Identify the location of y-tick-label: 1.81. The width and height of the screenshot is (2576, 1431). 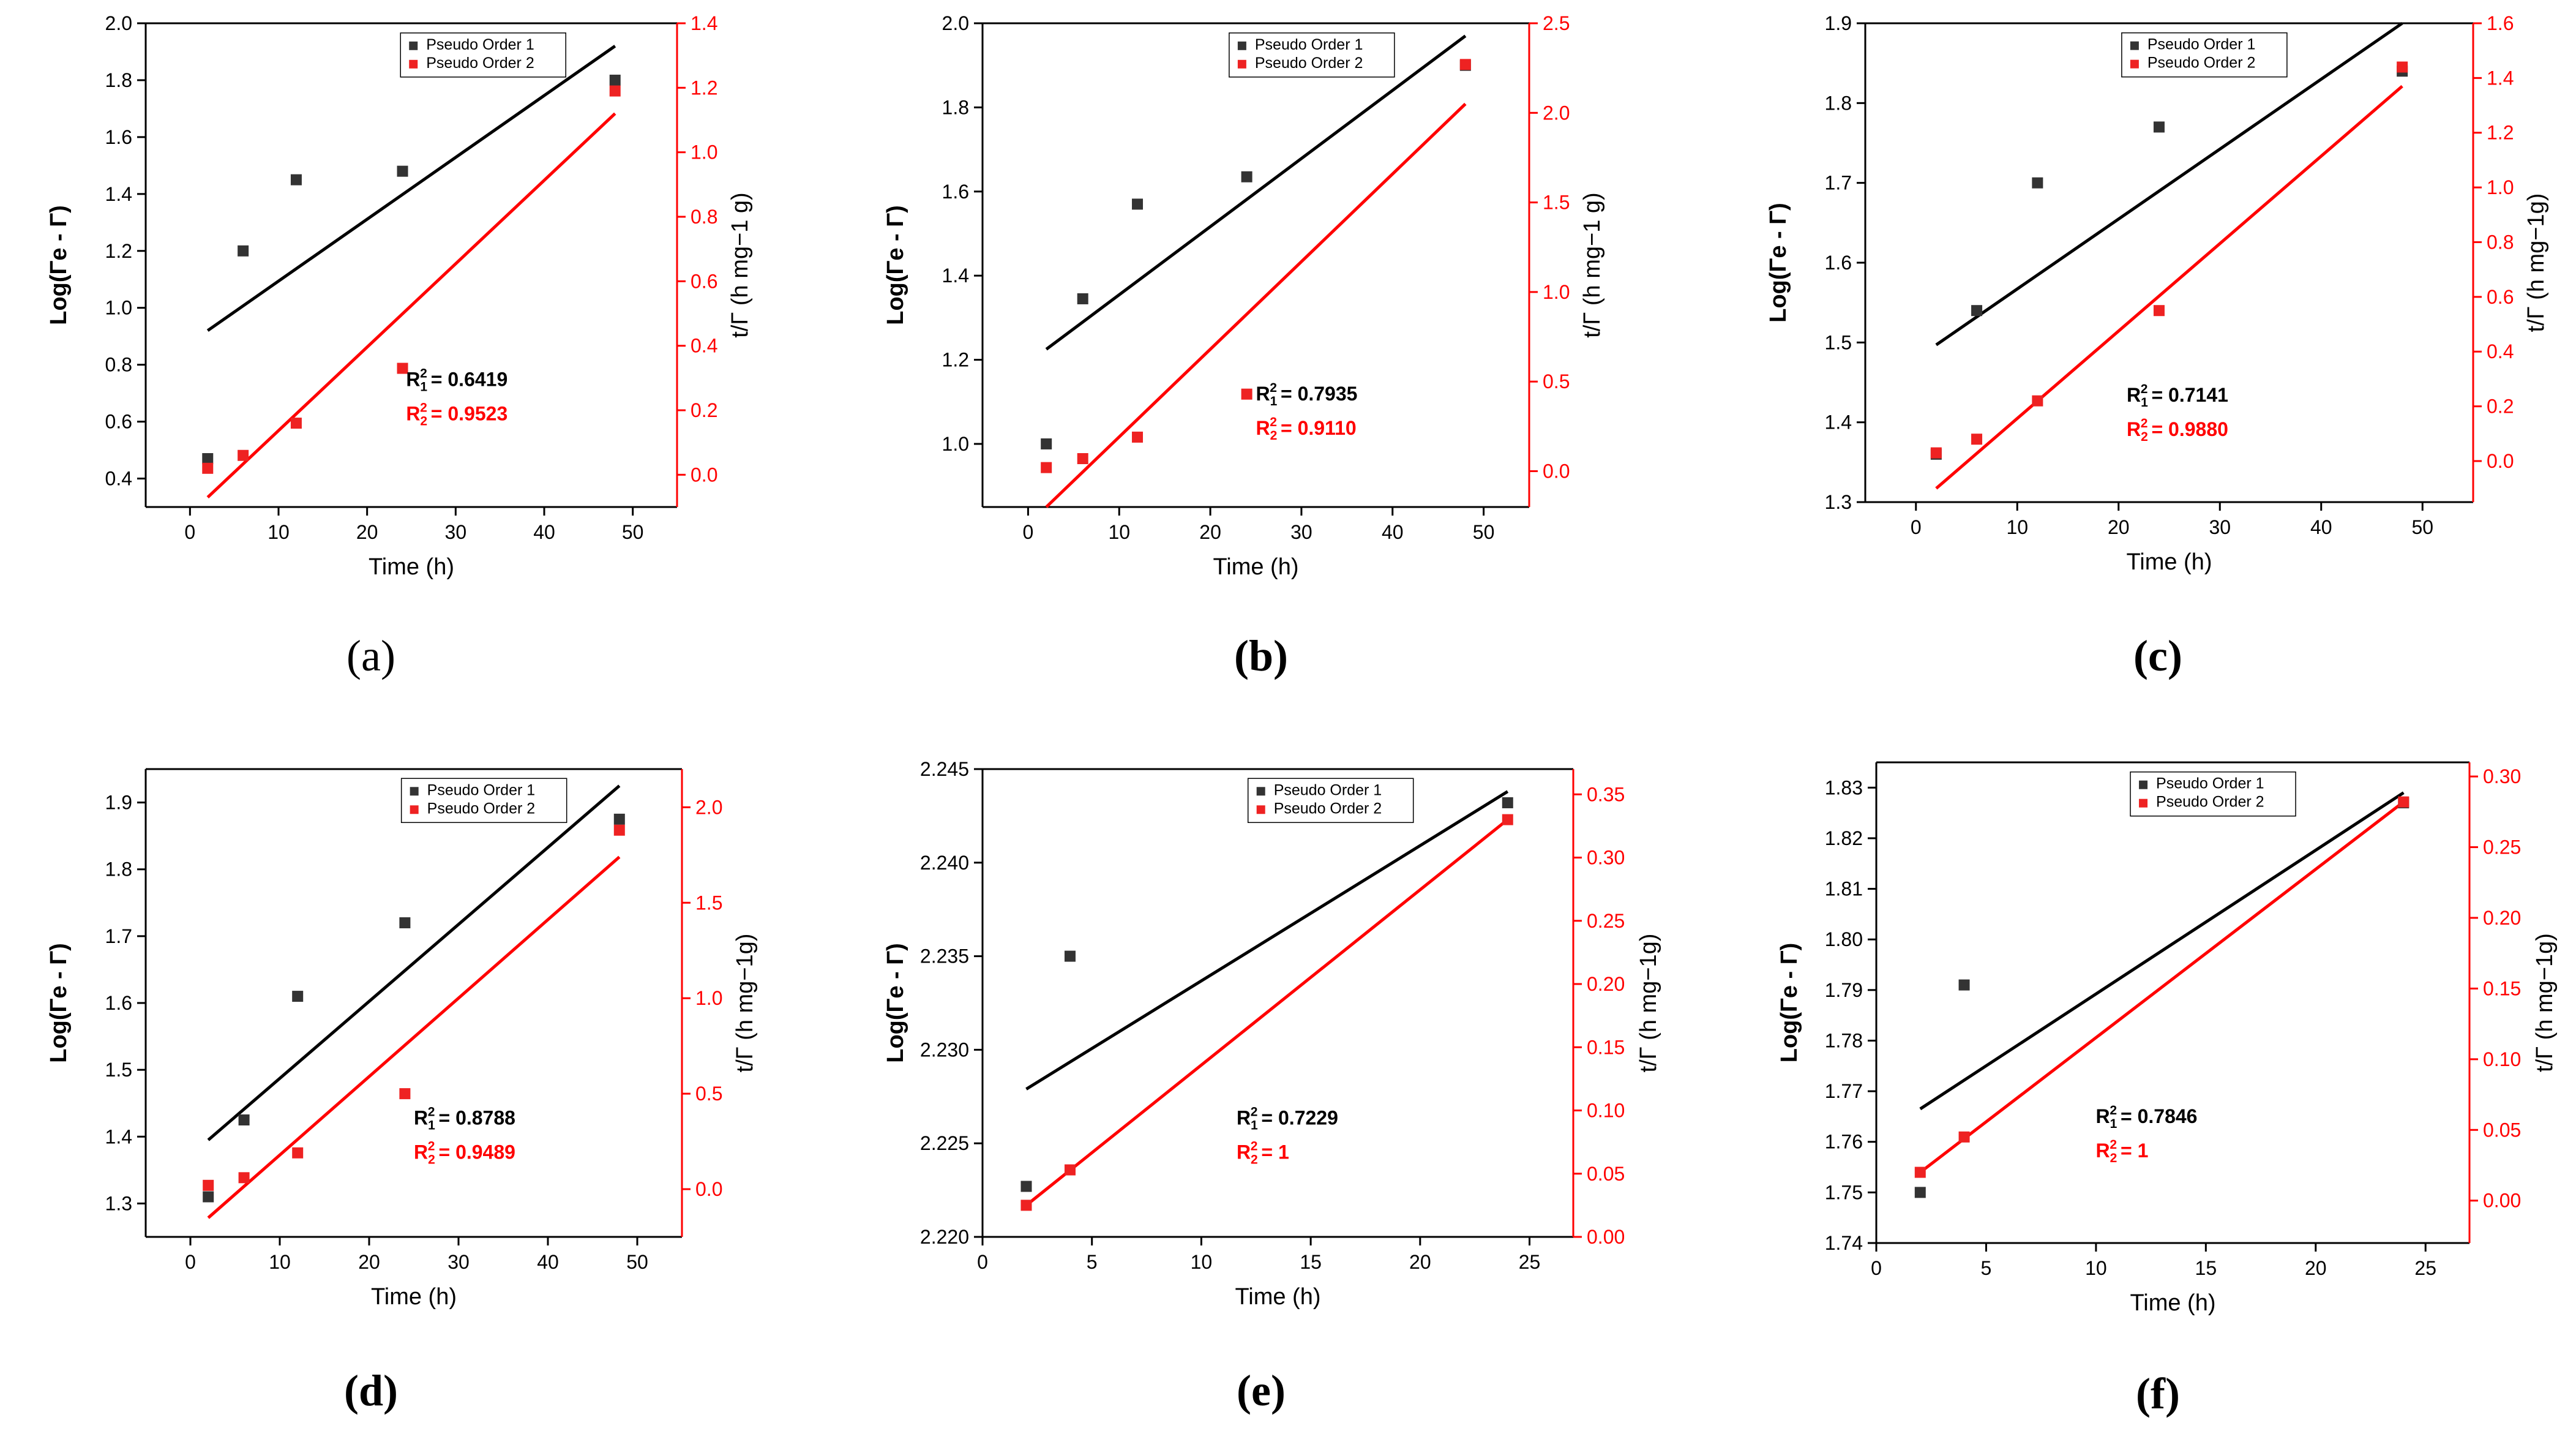
(1844, 889).